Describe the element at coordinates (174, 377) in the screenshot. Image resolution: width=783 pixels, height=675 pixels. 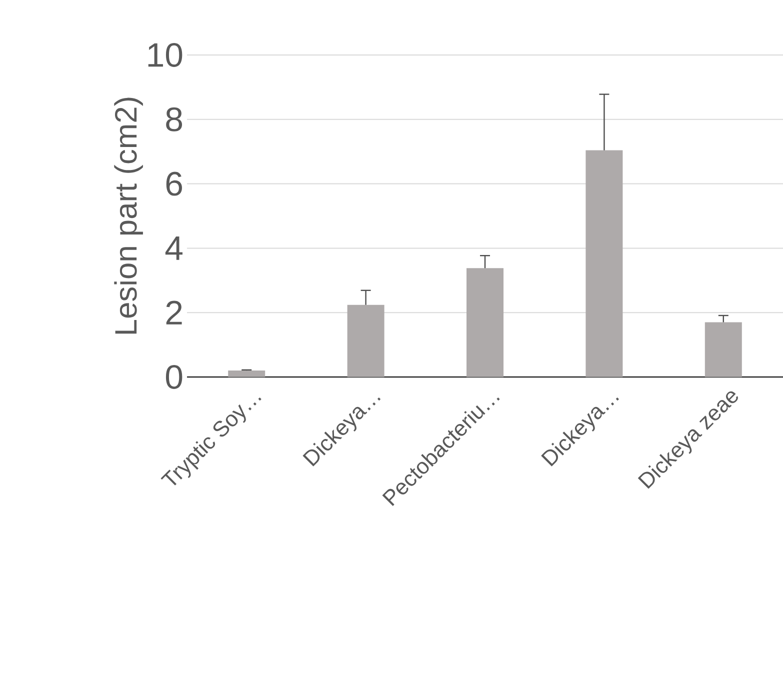
I see `y-tick-label: 0` at that location.